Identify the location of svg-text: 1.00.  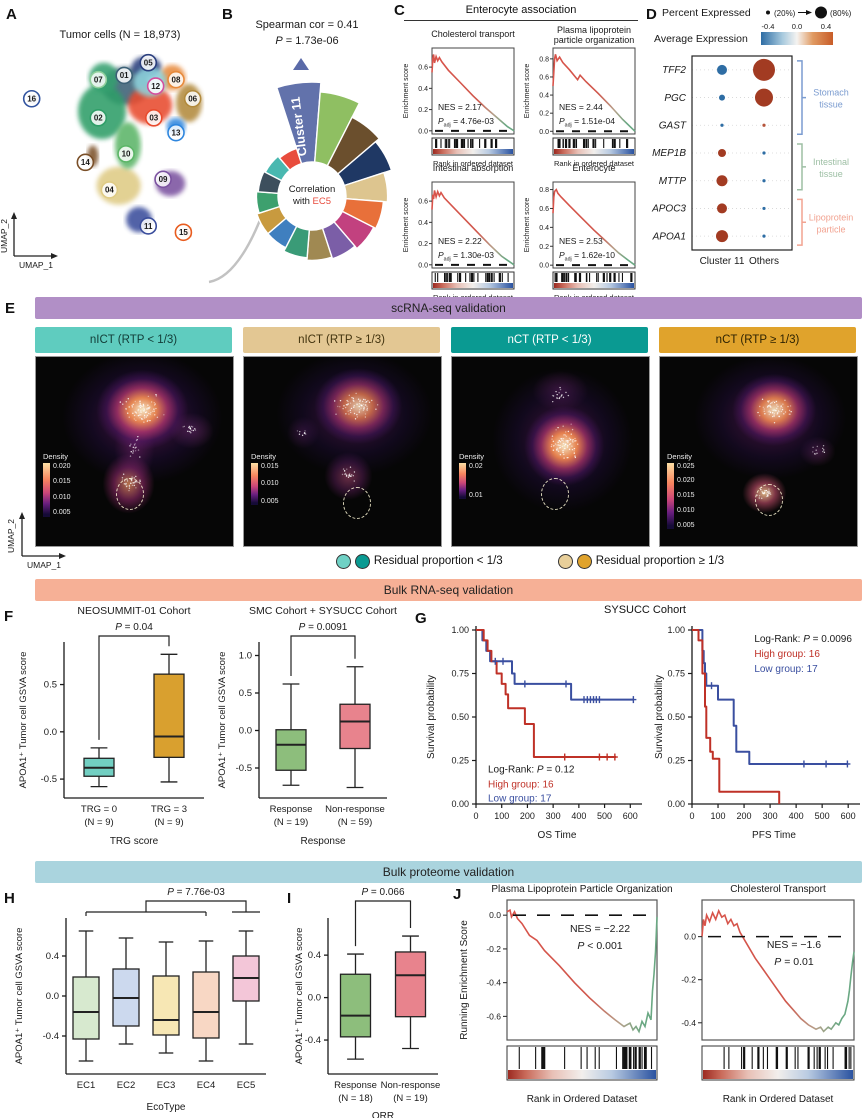
(460, 630).